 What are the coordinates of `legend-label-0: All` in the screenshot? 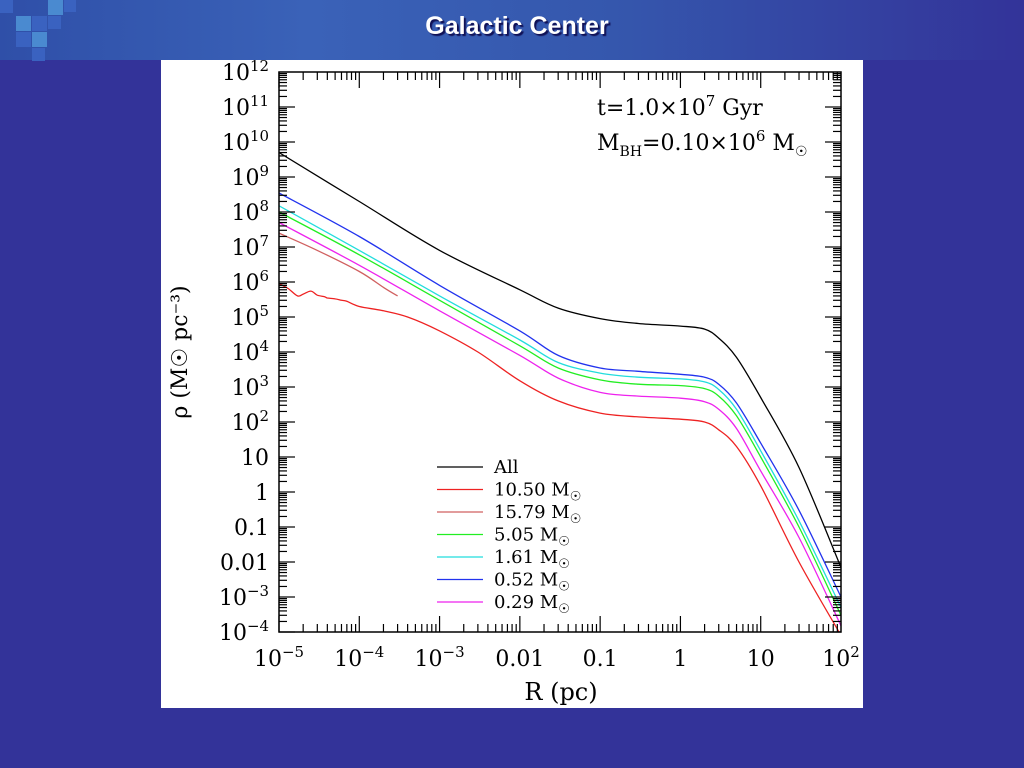 It's located at (506, 467).